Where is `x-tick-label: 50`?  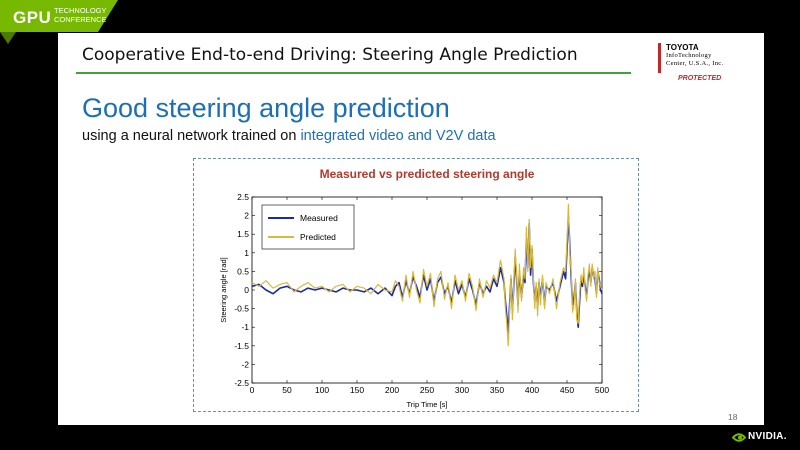
x-tick-label: 50 is located at coordinates (287, 390).